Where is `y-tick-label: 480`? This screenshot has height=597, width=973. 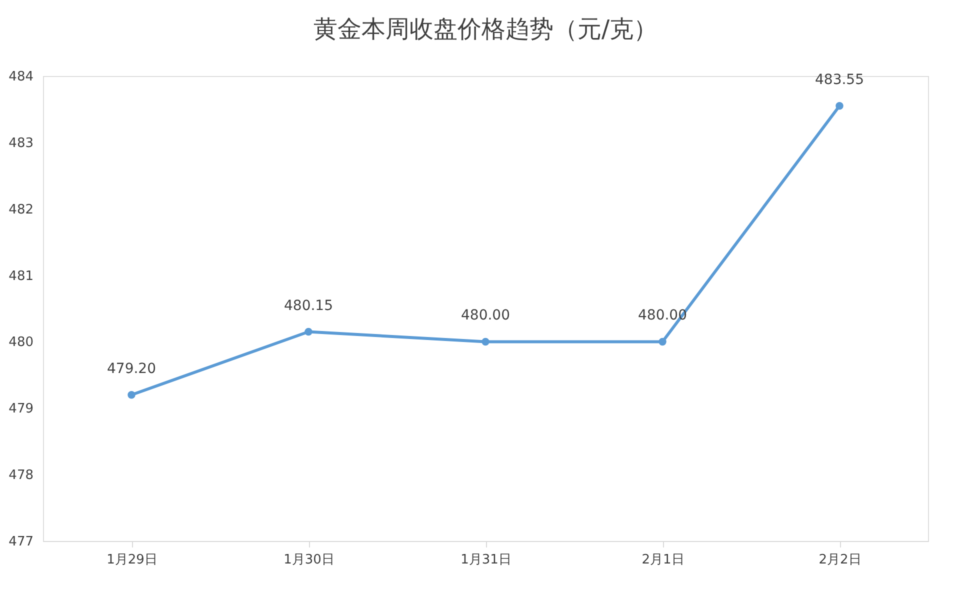 y-tick-label: 480 is located at coordinates (21, 342).